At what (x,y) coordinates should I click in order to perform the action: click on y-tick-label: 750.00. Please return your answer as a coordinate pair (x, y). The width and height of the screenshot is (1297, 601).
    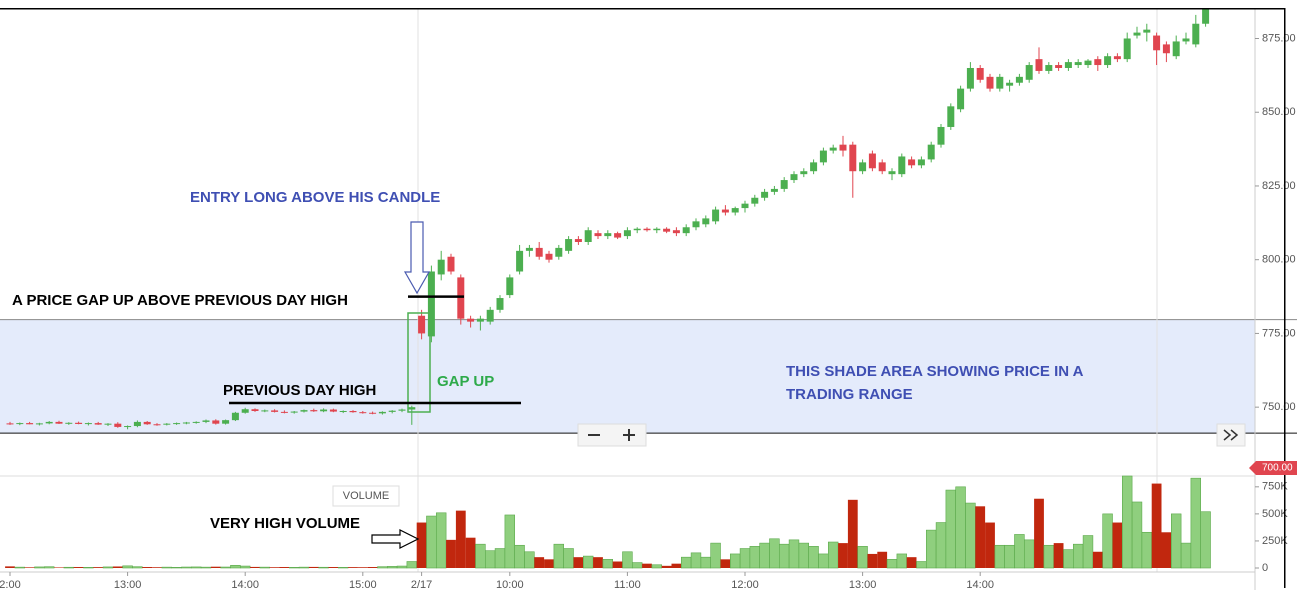
    Looking at the image, I should click on (1279, 407).